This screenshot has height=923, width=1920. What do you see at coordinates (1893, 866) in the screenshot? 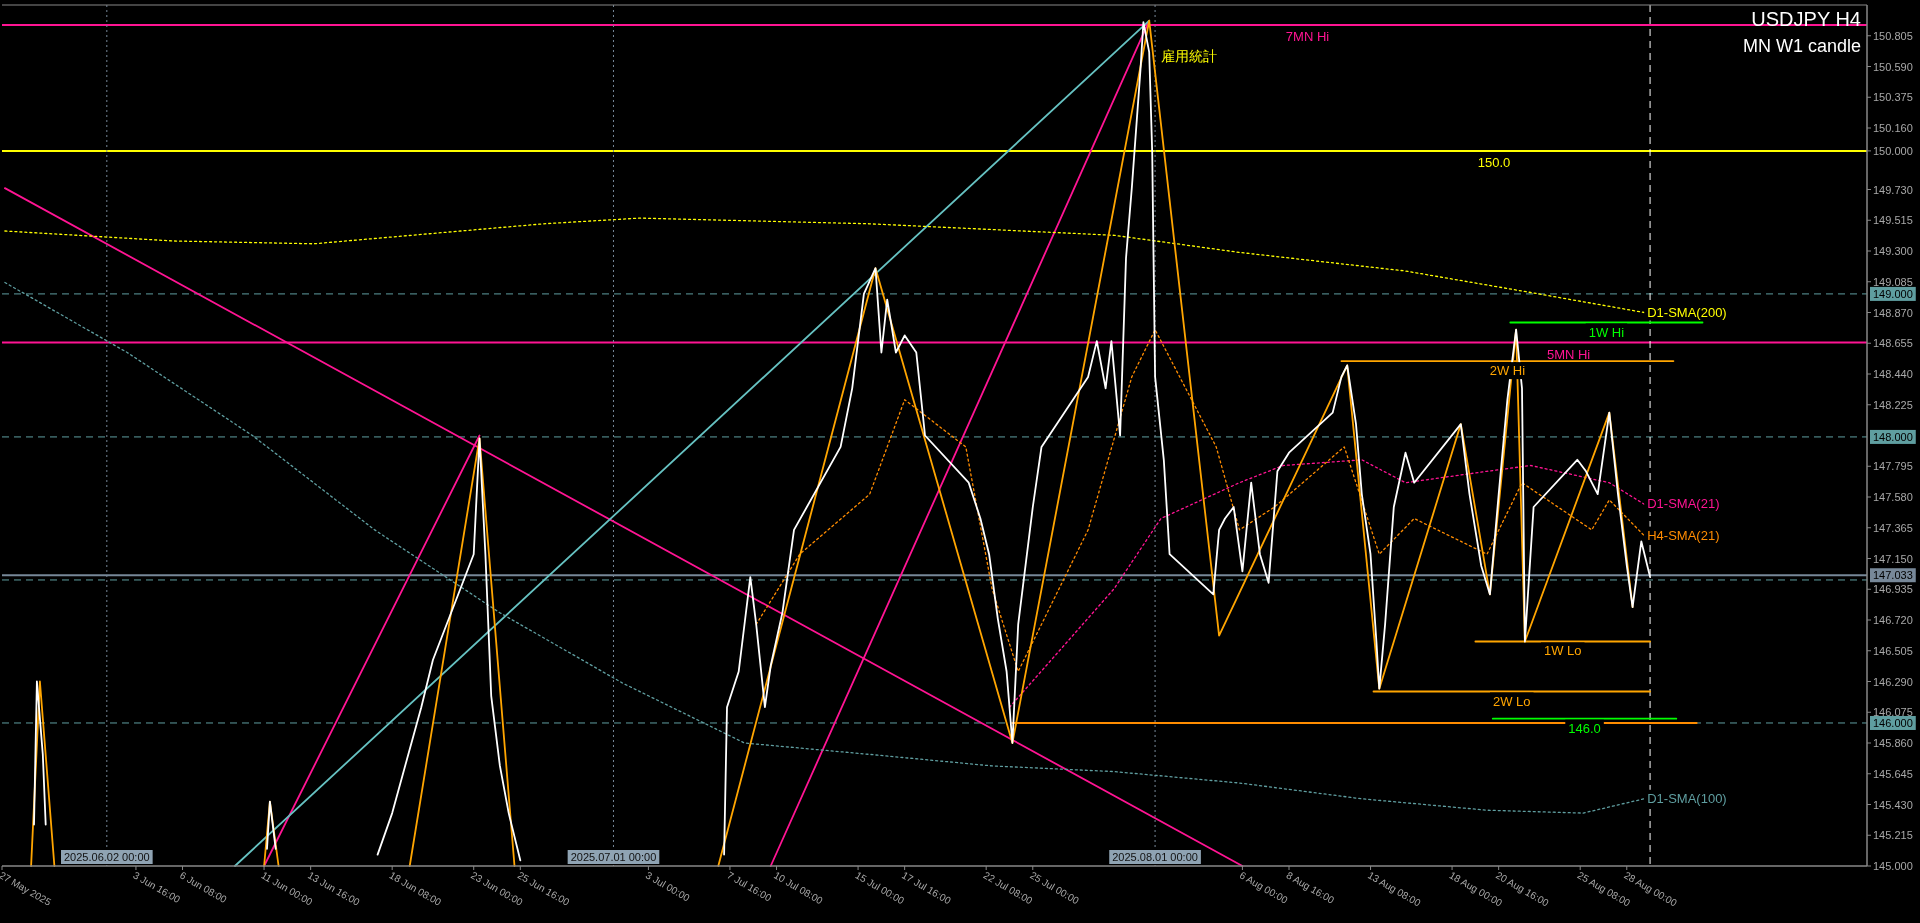
I see `y-tick-label: 145.000` at bounding box center [1893, 866].